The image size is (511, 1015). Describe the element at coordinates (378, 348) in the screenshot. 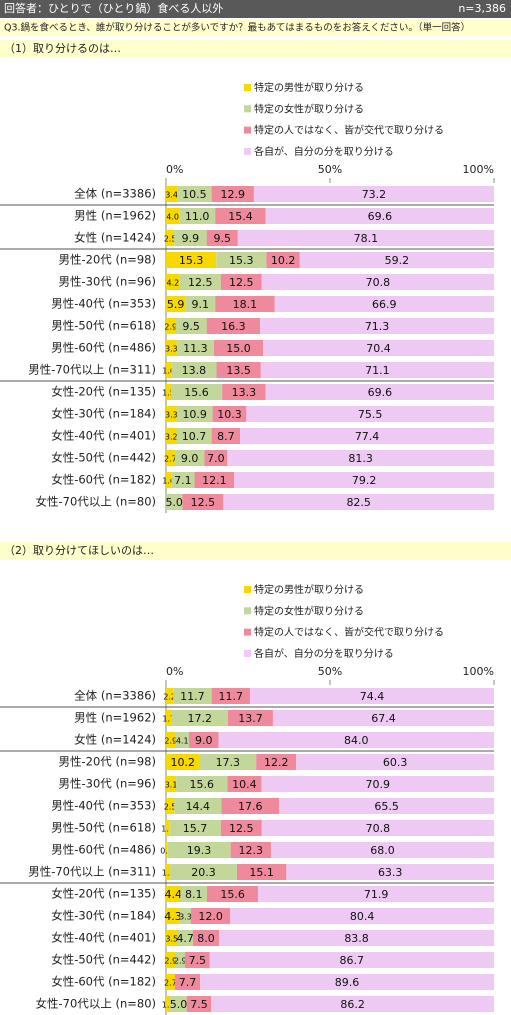

I see `value-label: 70.4` at that location.